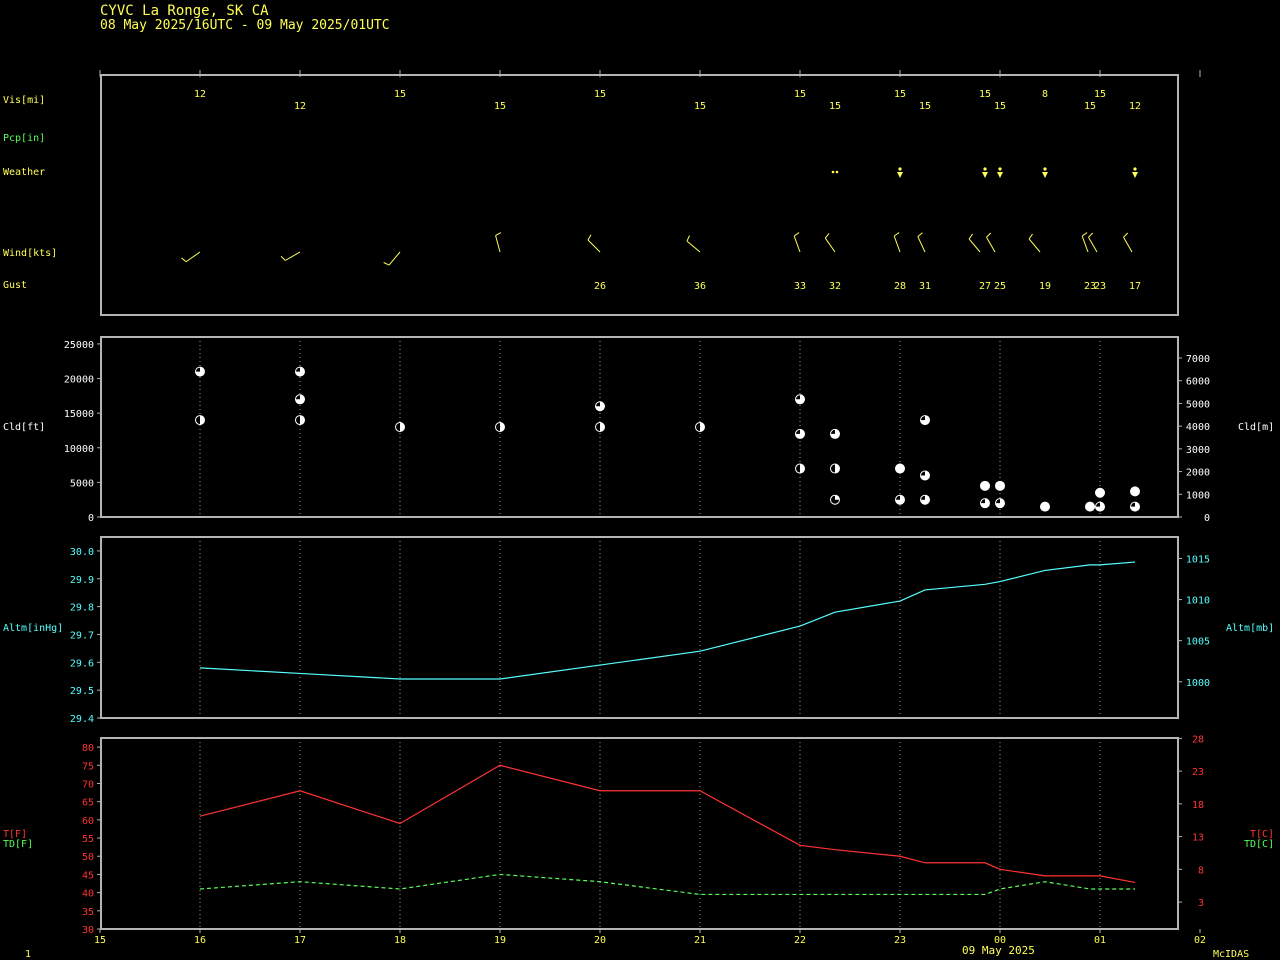  I want to click on cloud-ytick-label-right: 1000, so click(1198, 495).